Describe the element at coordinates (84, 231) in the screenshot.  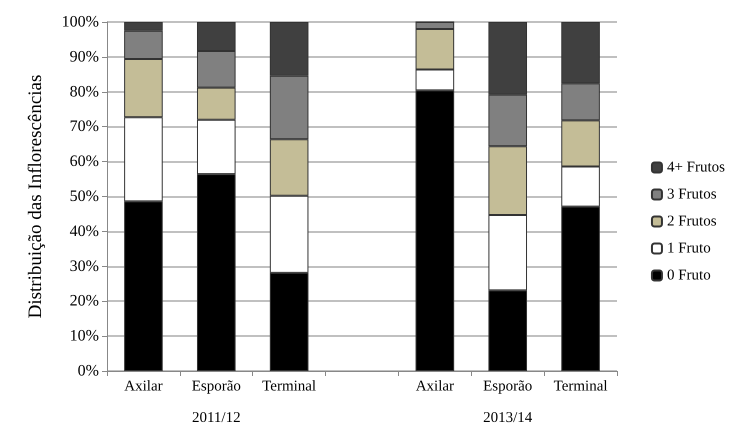
I see `y-tick-label: 40%` at that location.